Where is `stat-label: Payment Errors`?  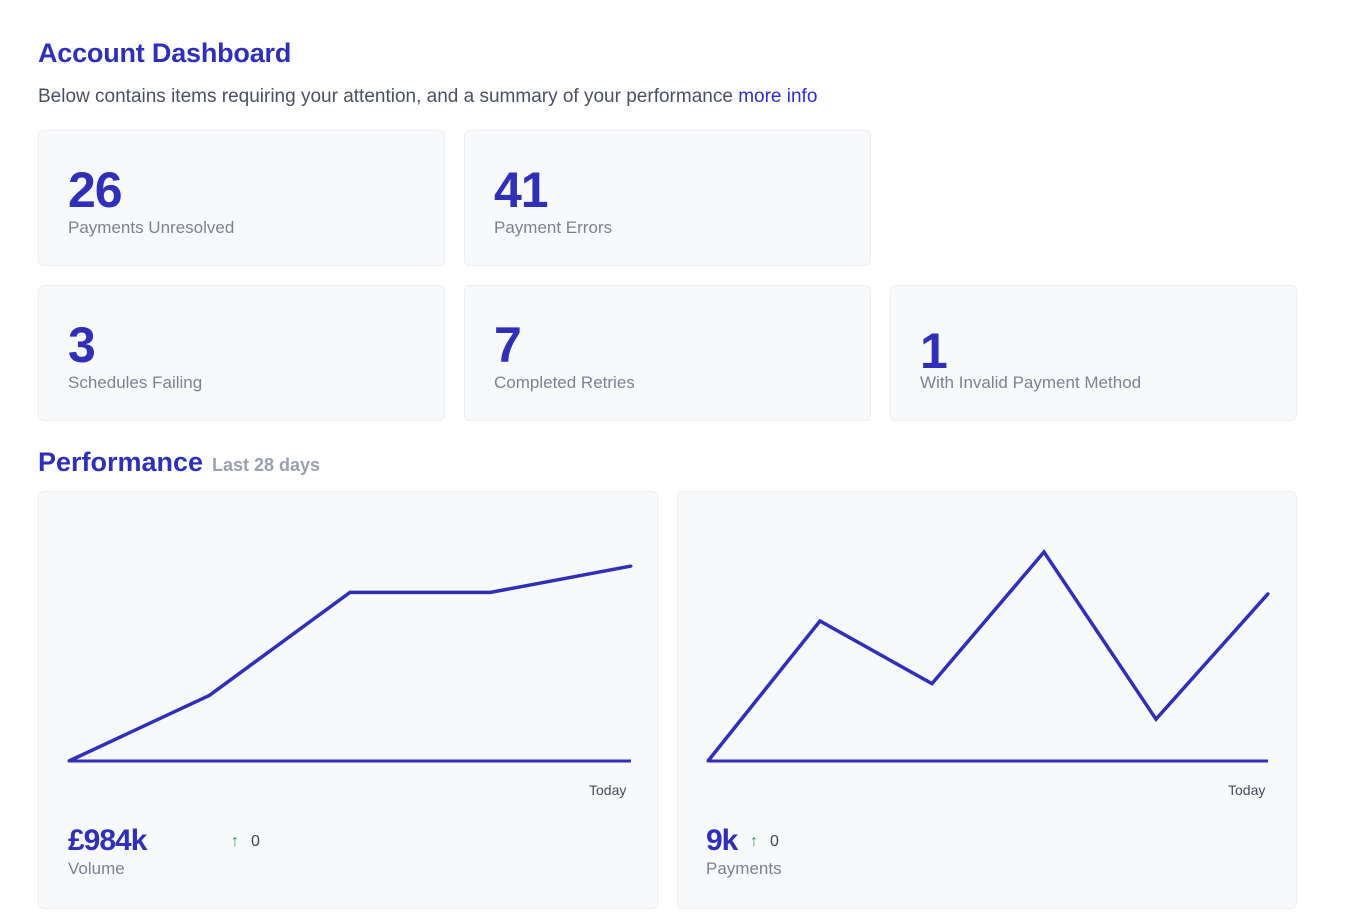 stat-label: Payment Errors is located at coordinates (553, 227).